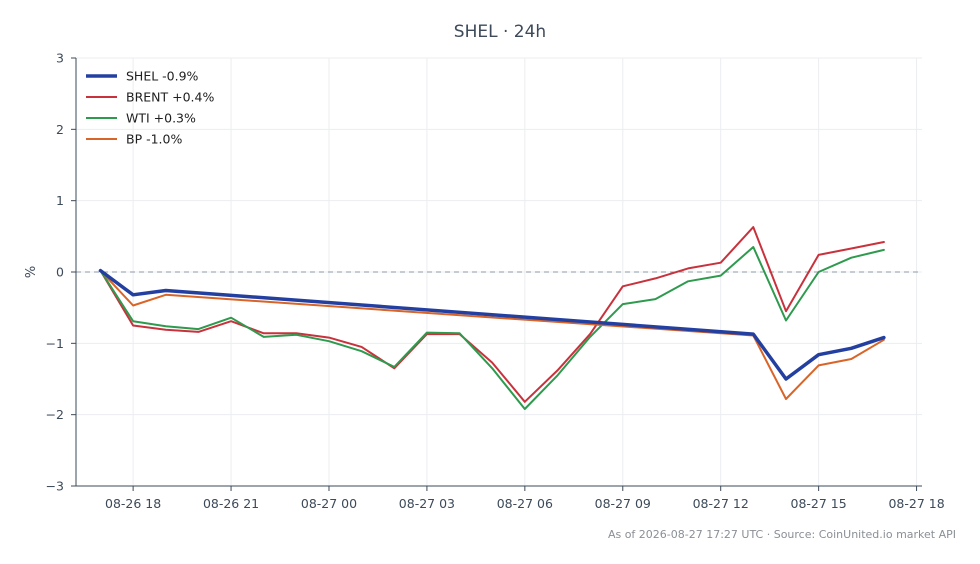  Describe the element at coordinates (329, 503) in the screenshot. I see `x-tick-label: 08-27 00` at that location.